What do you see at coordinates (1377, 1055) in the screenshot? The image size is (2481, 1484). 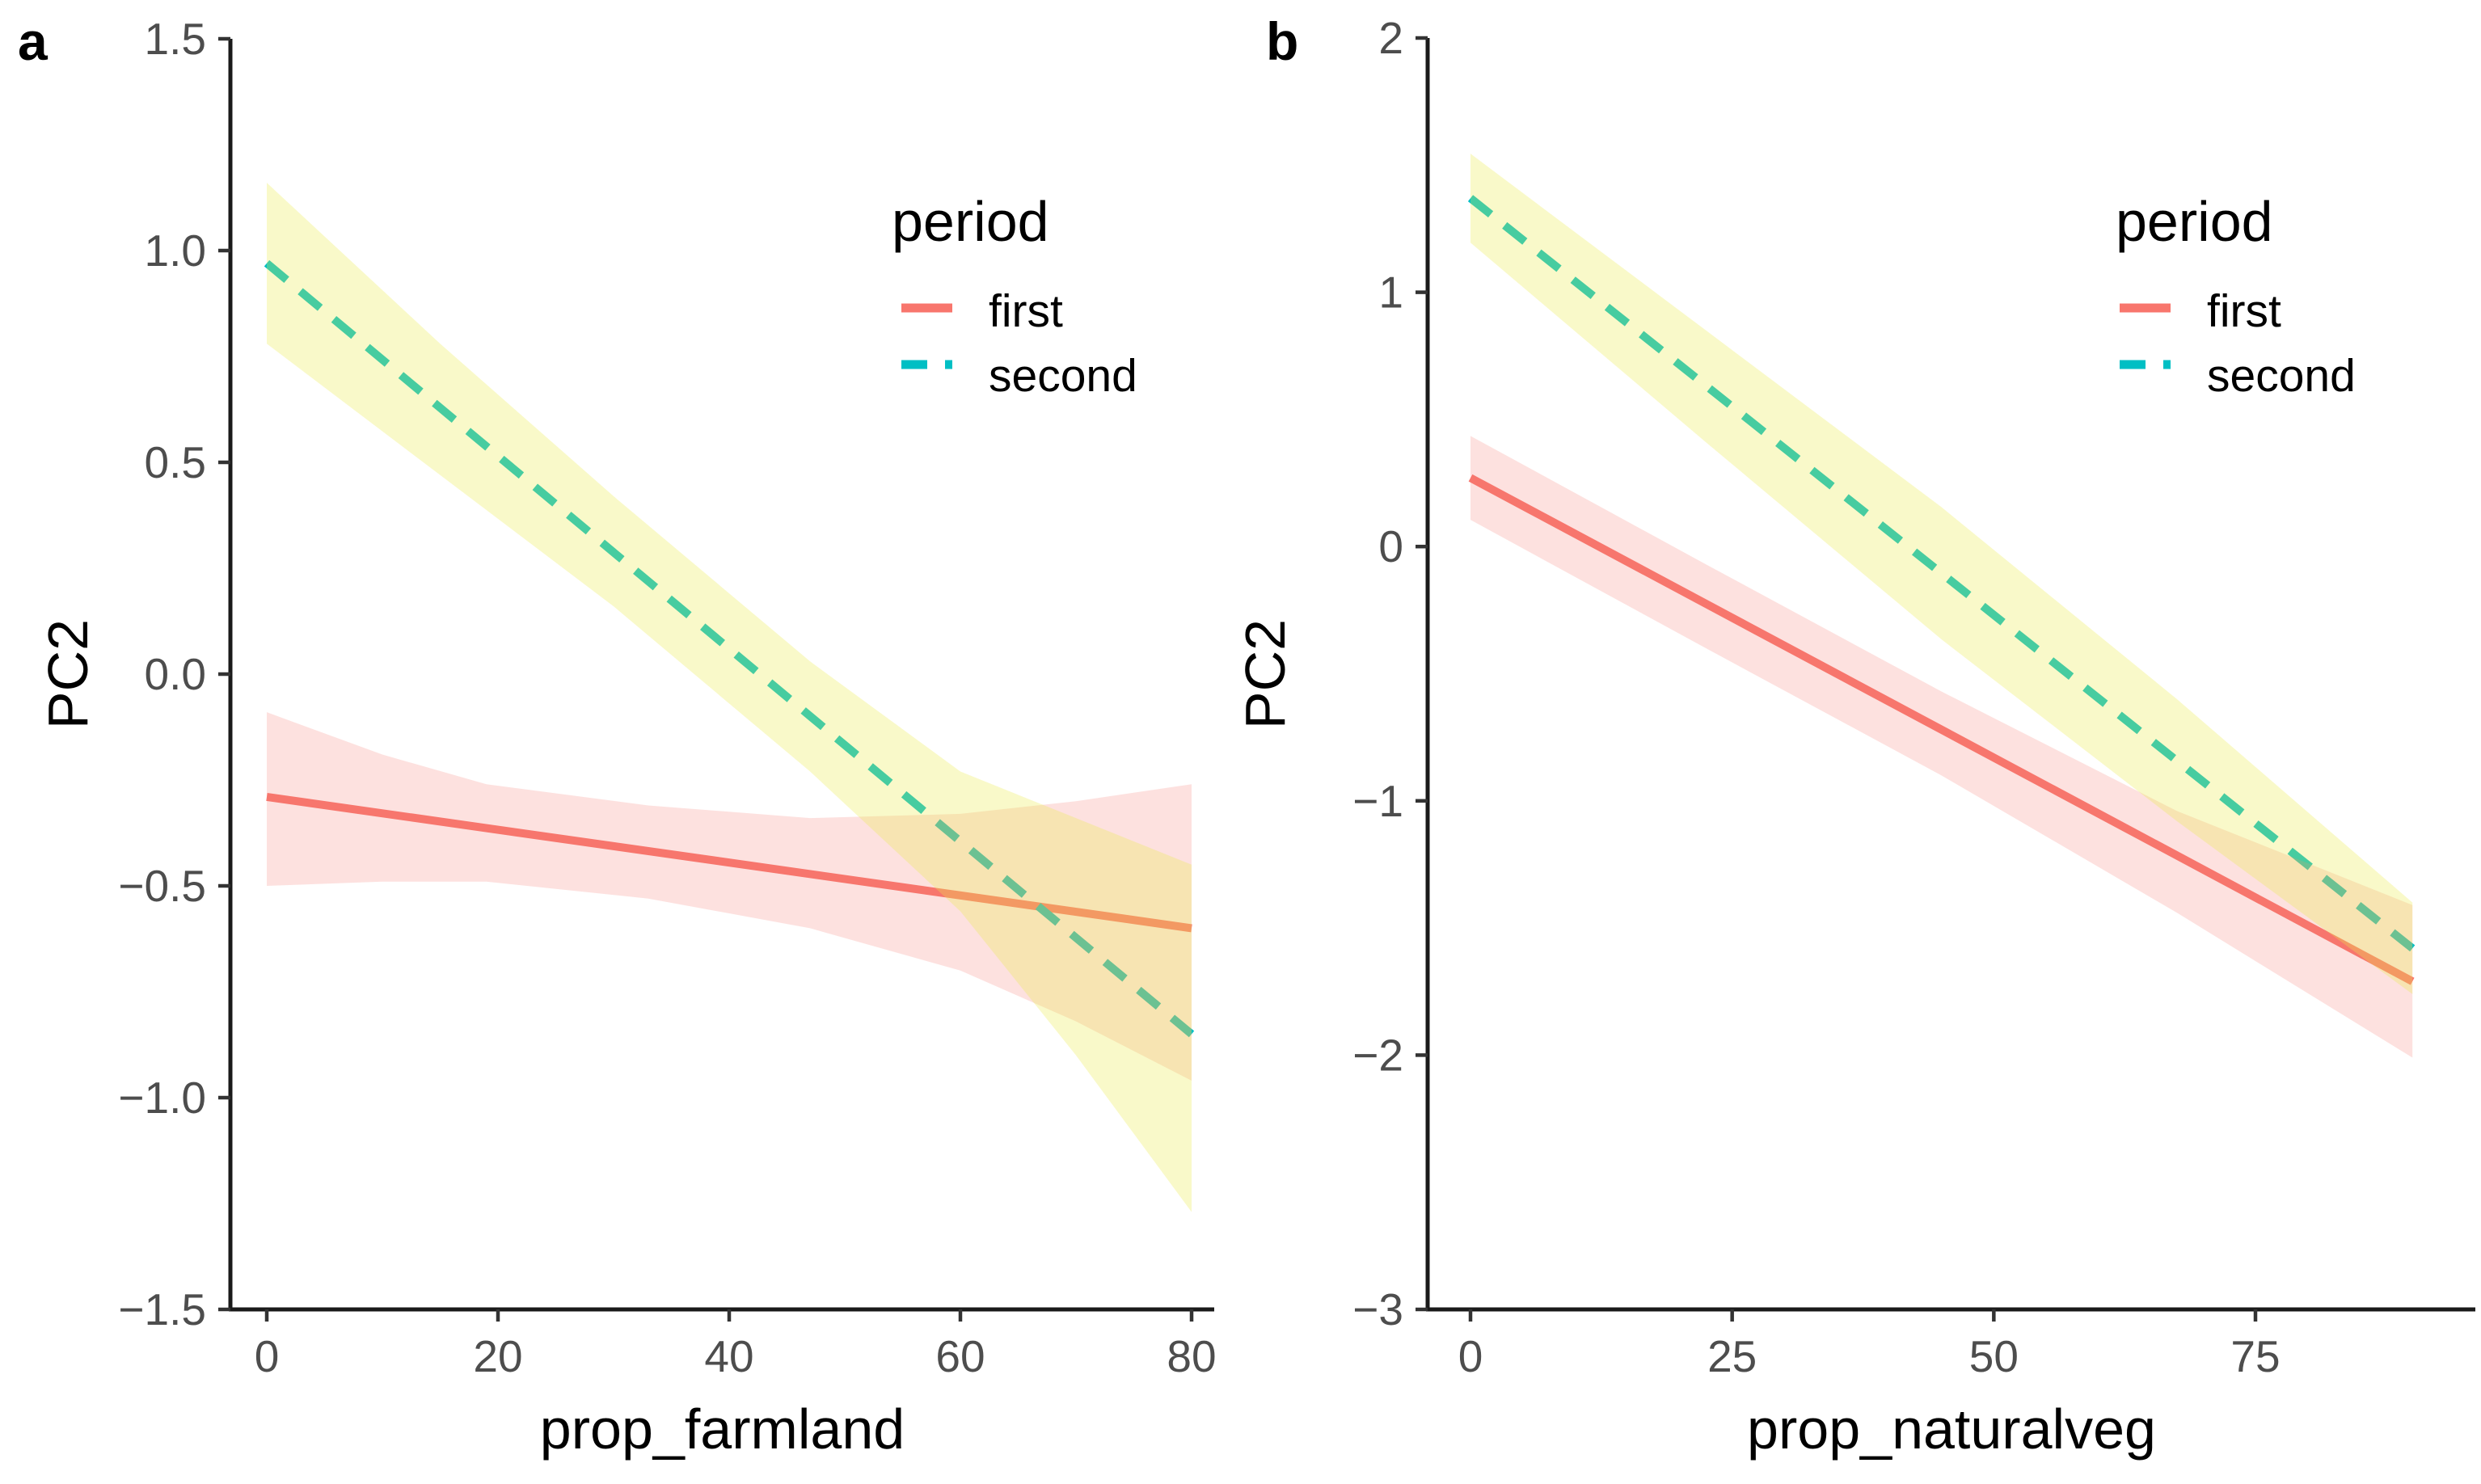 I see `y-tick-label: −2` at bounding box center [1377, 1055].